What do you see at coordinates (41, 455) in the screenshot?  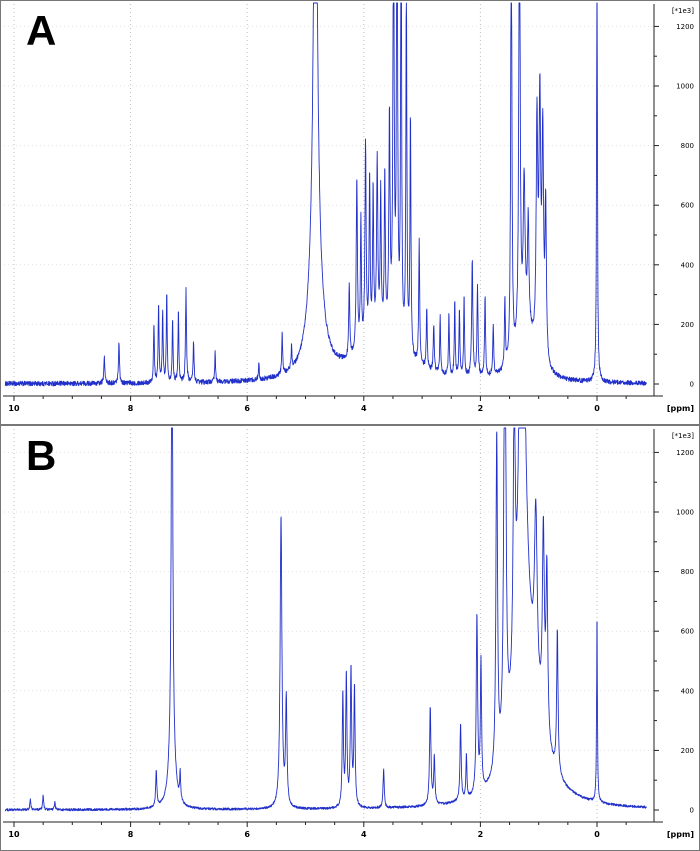 I see `panel-label-b: B` at bounding box center [41, 455].